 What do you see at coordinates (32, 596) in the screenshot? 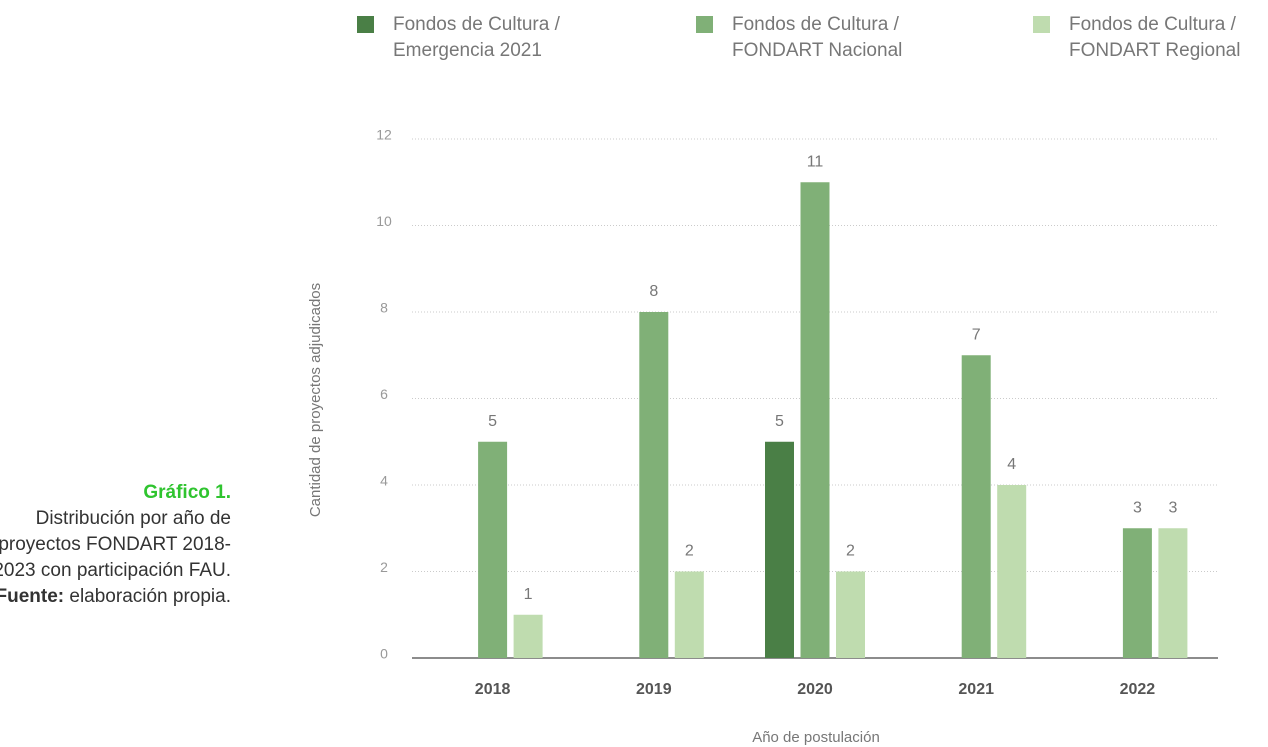
I see `caption-source-label: Fuente:` at bounding box center [32, 596].